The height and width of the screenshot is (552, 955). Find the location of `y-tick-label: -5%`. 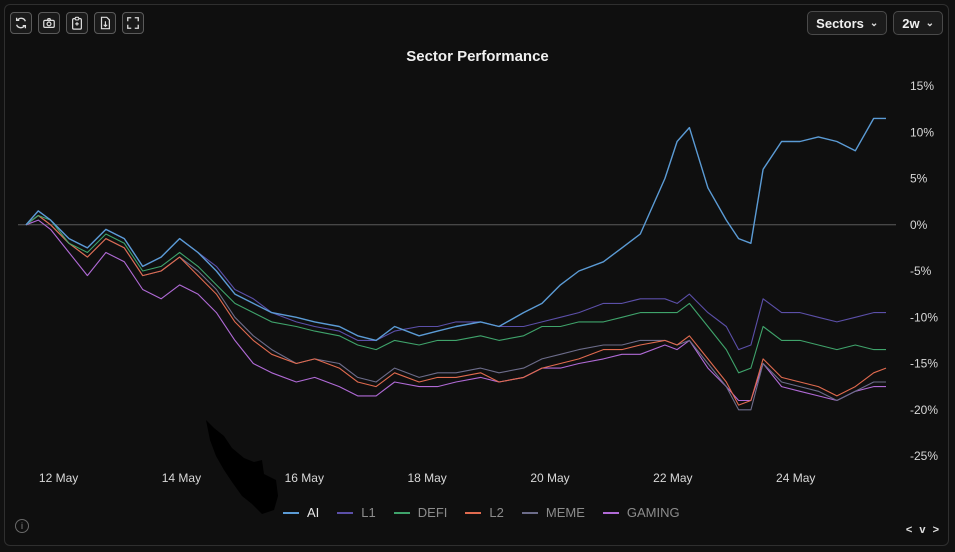

y-tick-label: -5% is located at coordinates (921, 271).